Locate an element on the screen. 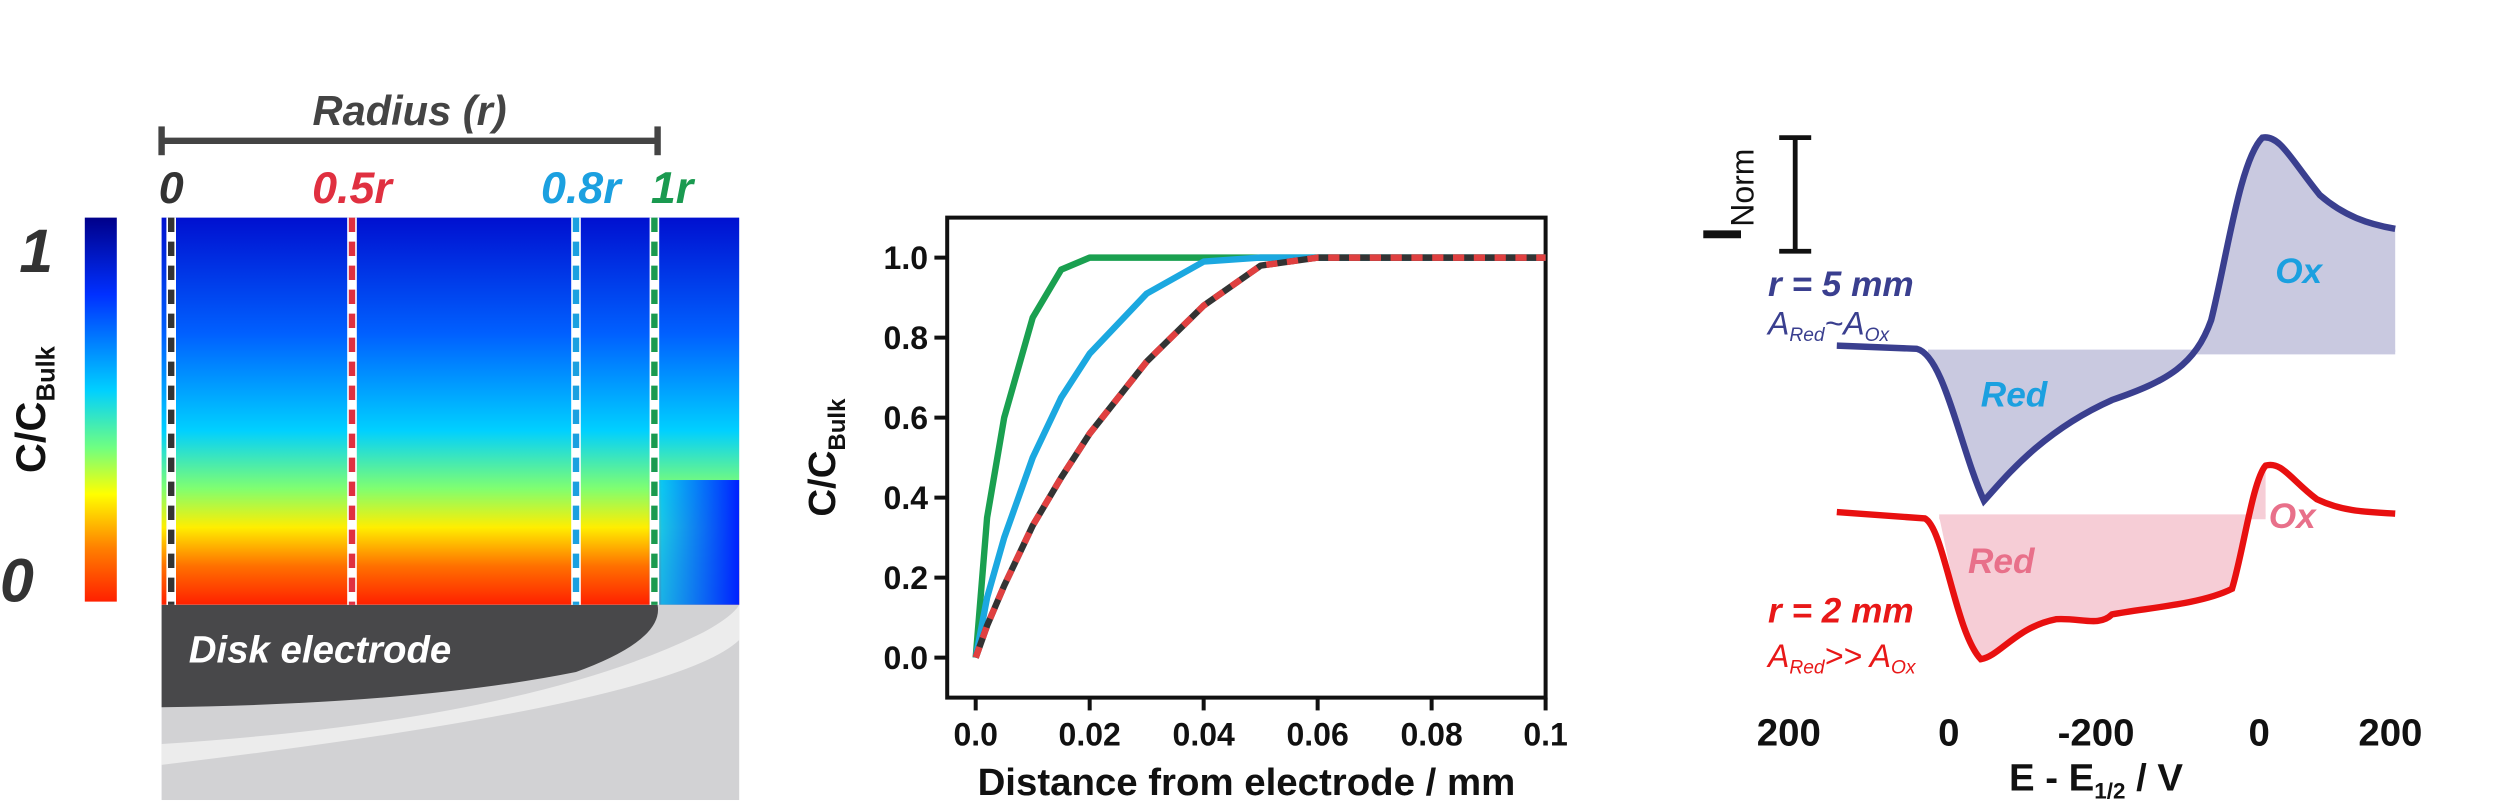 This screenshot has width=2500, height=801. marker-label: 0.5r is located at coordinates (353, 188).